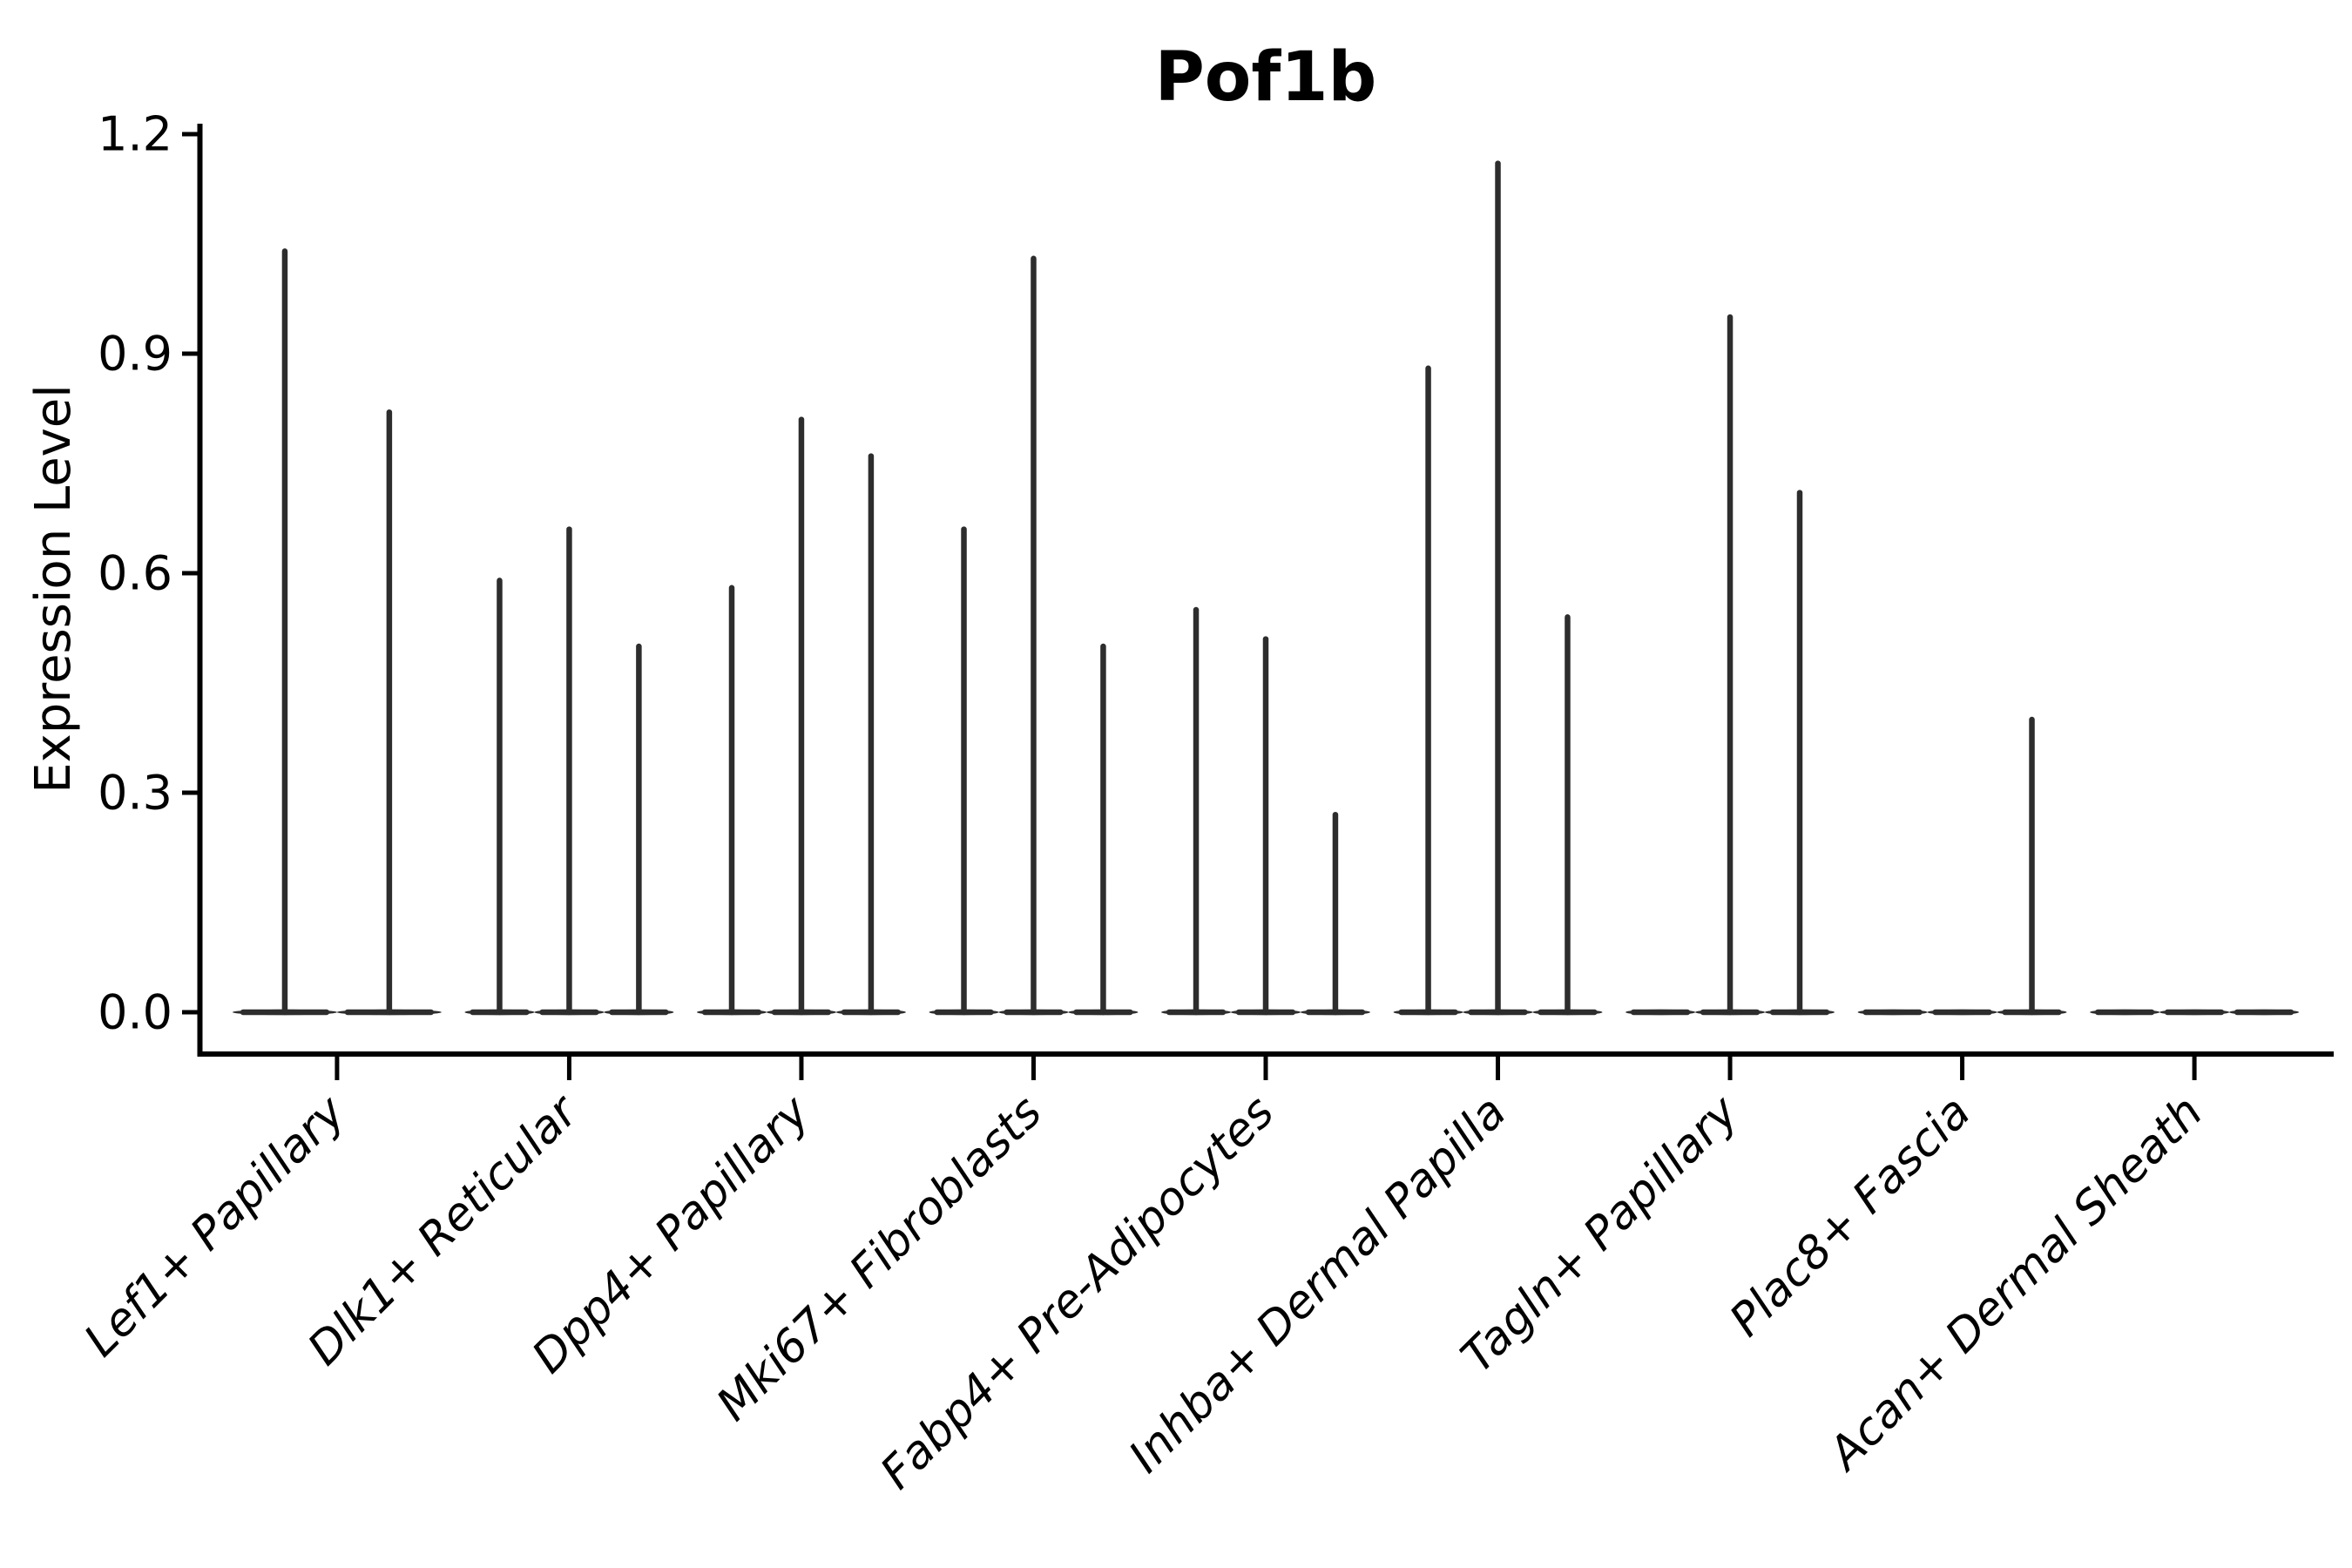 Image resolution: width=2352 pixels, height=1568 pixels. What do you see at coordinates (1850, 1216) in the screenshot?
I see `x-tick-label: Plac8+ Fascia` at bounding box center [1850, 1216].